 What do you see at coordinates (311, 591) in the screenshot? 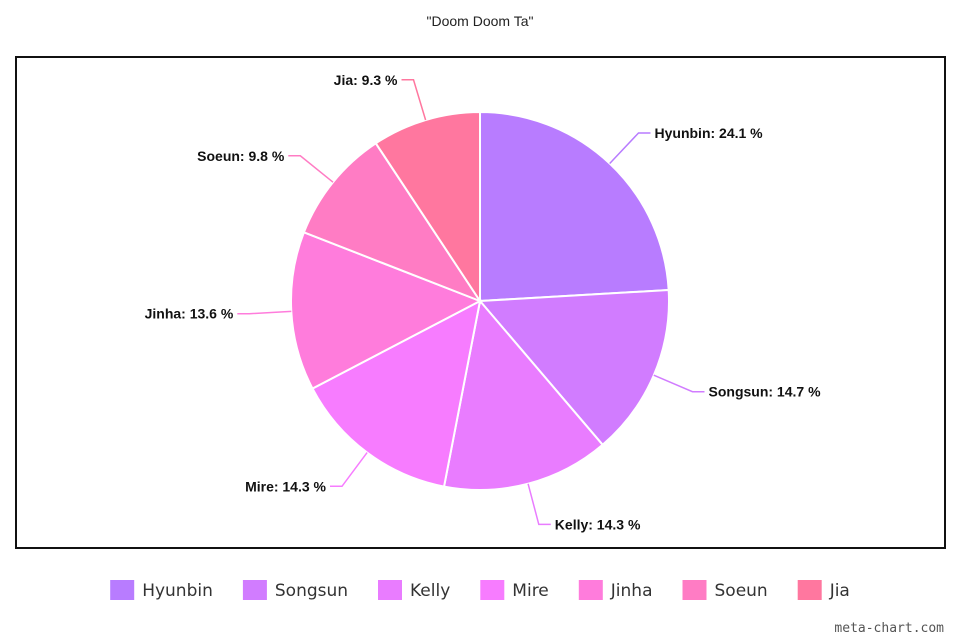
I see `legend-label-songsun: Songsun` at bounding box center [311, 591].